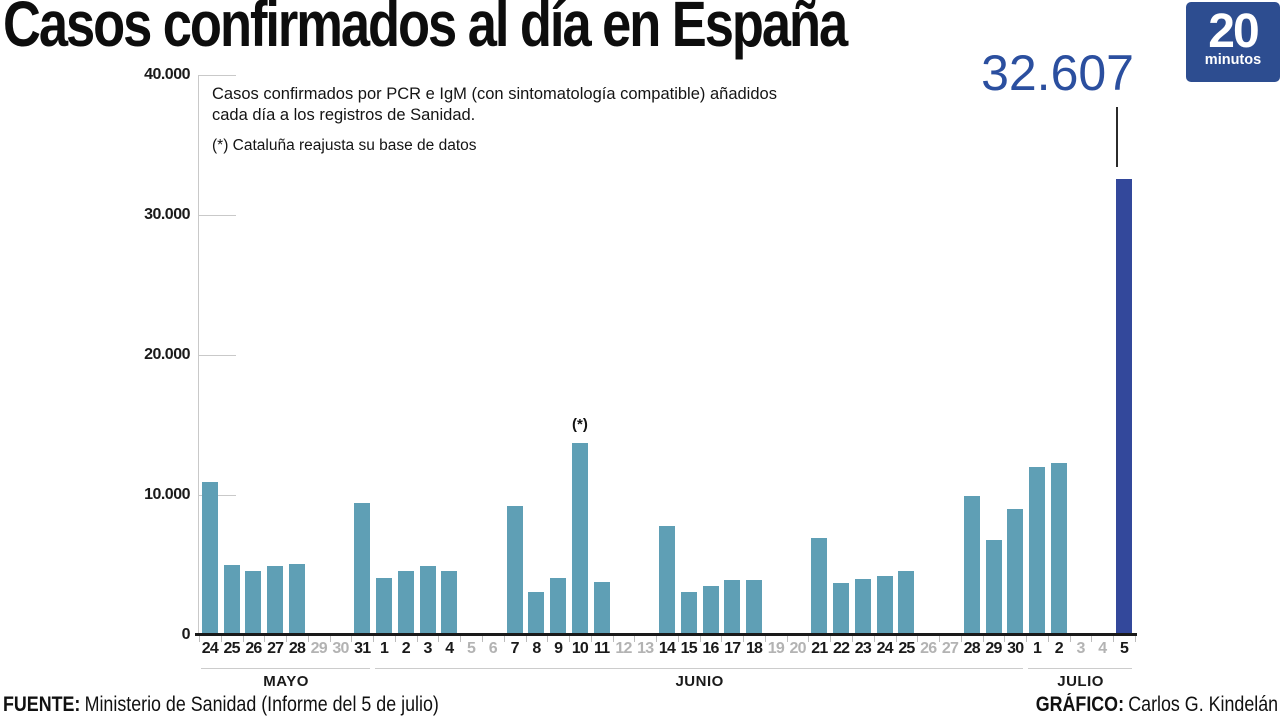  What do you see at coordinates (1233, 31) in the screenshot?
I see `brand-logo-number: 20` at bounding box center [1233, 31].